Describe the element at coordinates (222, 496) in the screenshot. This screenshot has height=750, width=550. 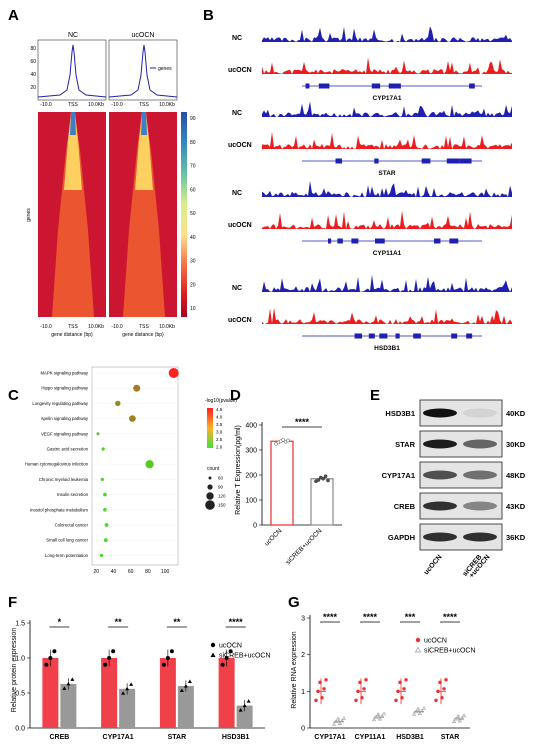
I see `count-legend-label: 120` at that location.